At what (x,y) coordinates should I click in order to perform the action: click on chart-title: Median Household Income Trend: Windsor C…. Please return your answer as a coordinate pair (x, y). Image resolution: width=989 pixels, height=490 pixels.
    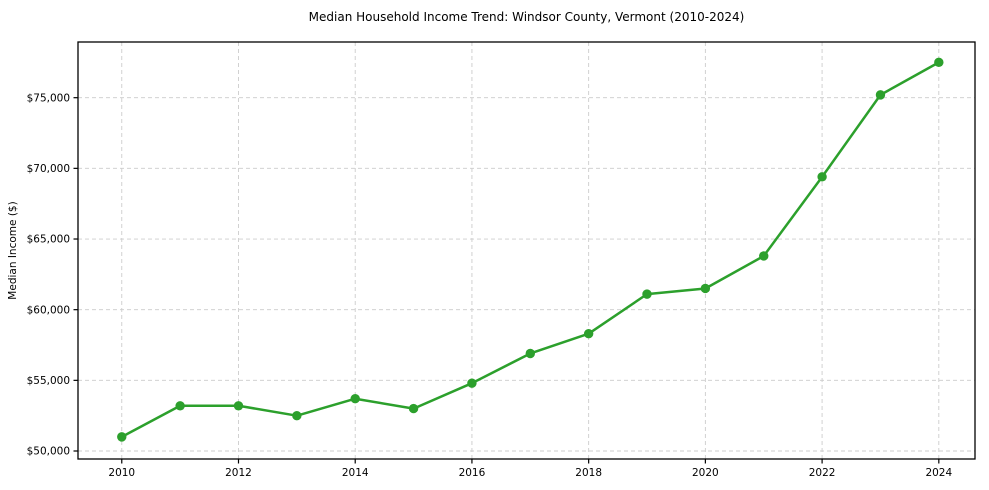
    Looking at the image, I should click on (527, 17).